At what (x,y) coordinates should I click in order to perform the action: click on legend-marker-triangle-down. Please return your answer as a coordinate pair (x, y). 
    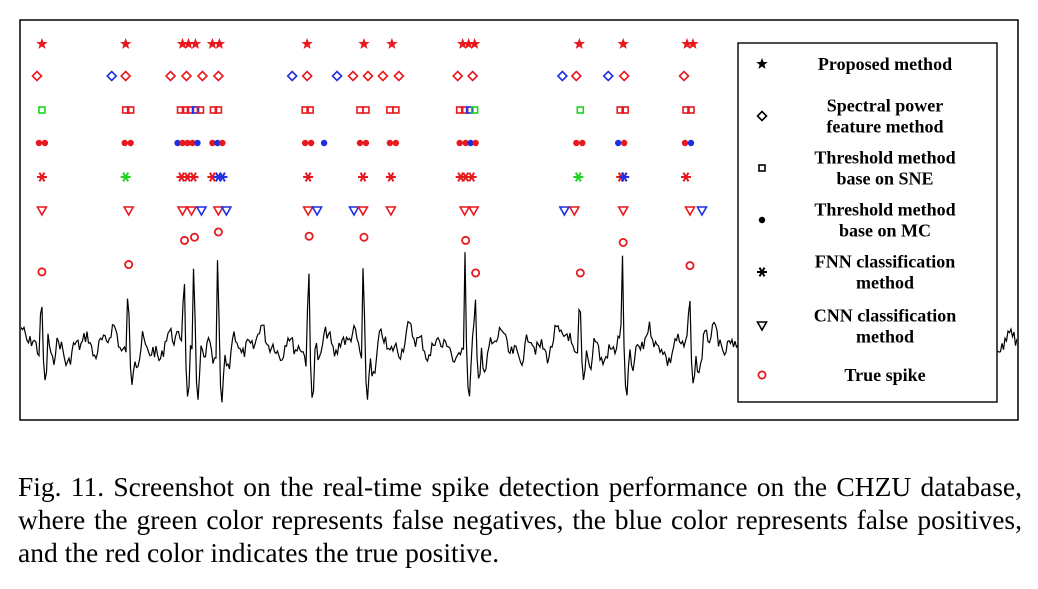
    Looking at the image, I should click on (762, 326).